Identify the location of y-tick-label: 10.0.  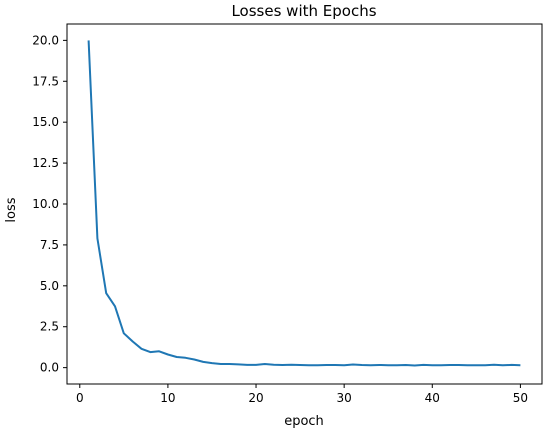
(45, 204).